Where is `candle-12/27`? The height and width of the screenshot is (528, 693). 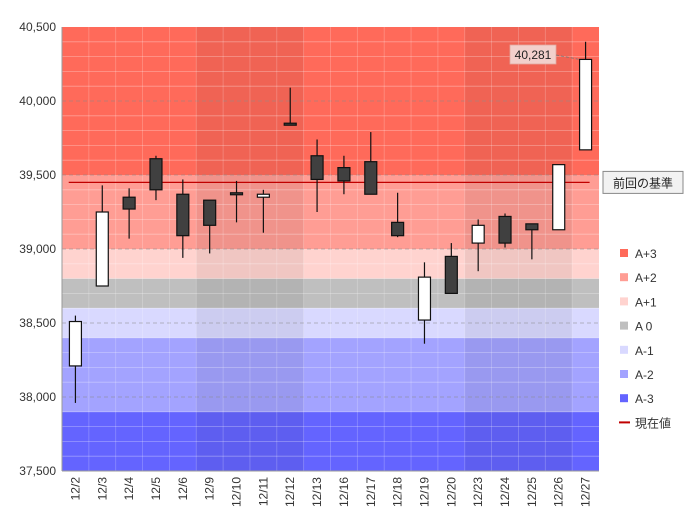 candle-12/27 is located at coordinates (585, 96).